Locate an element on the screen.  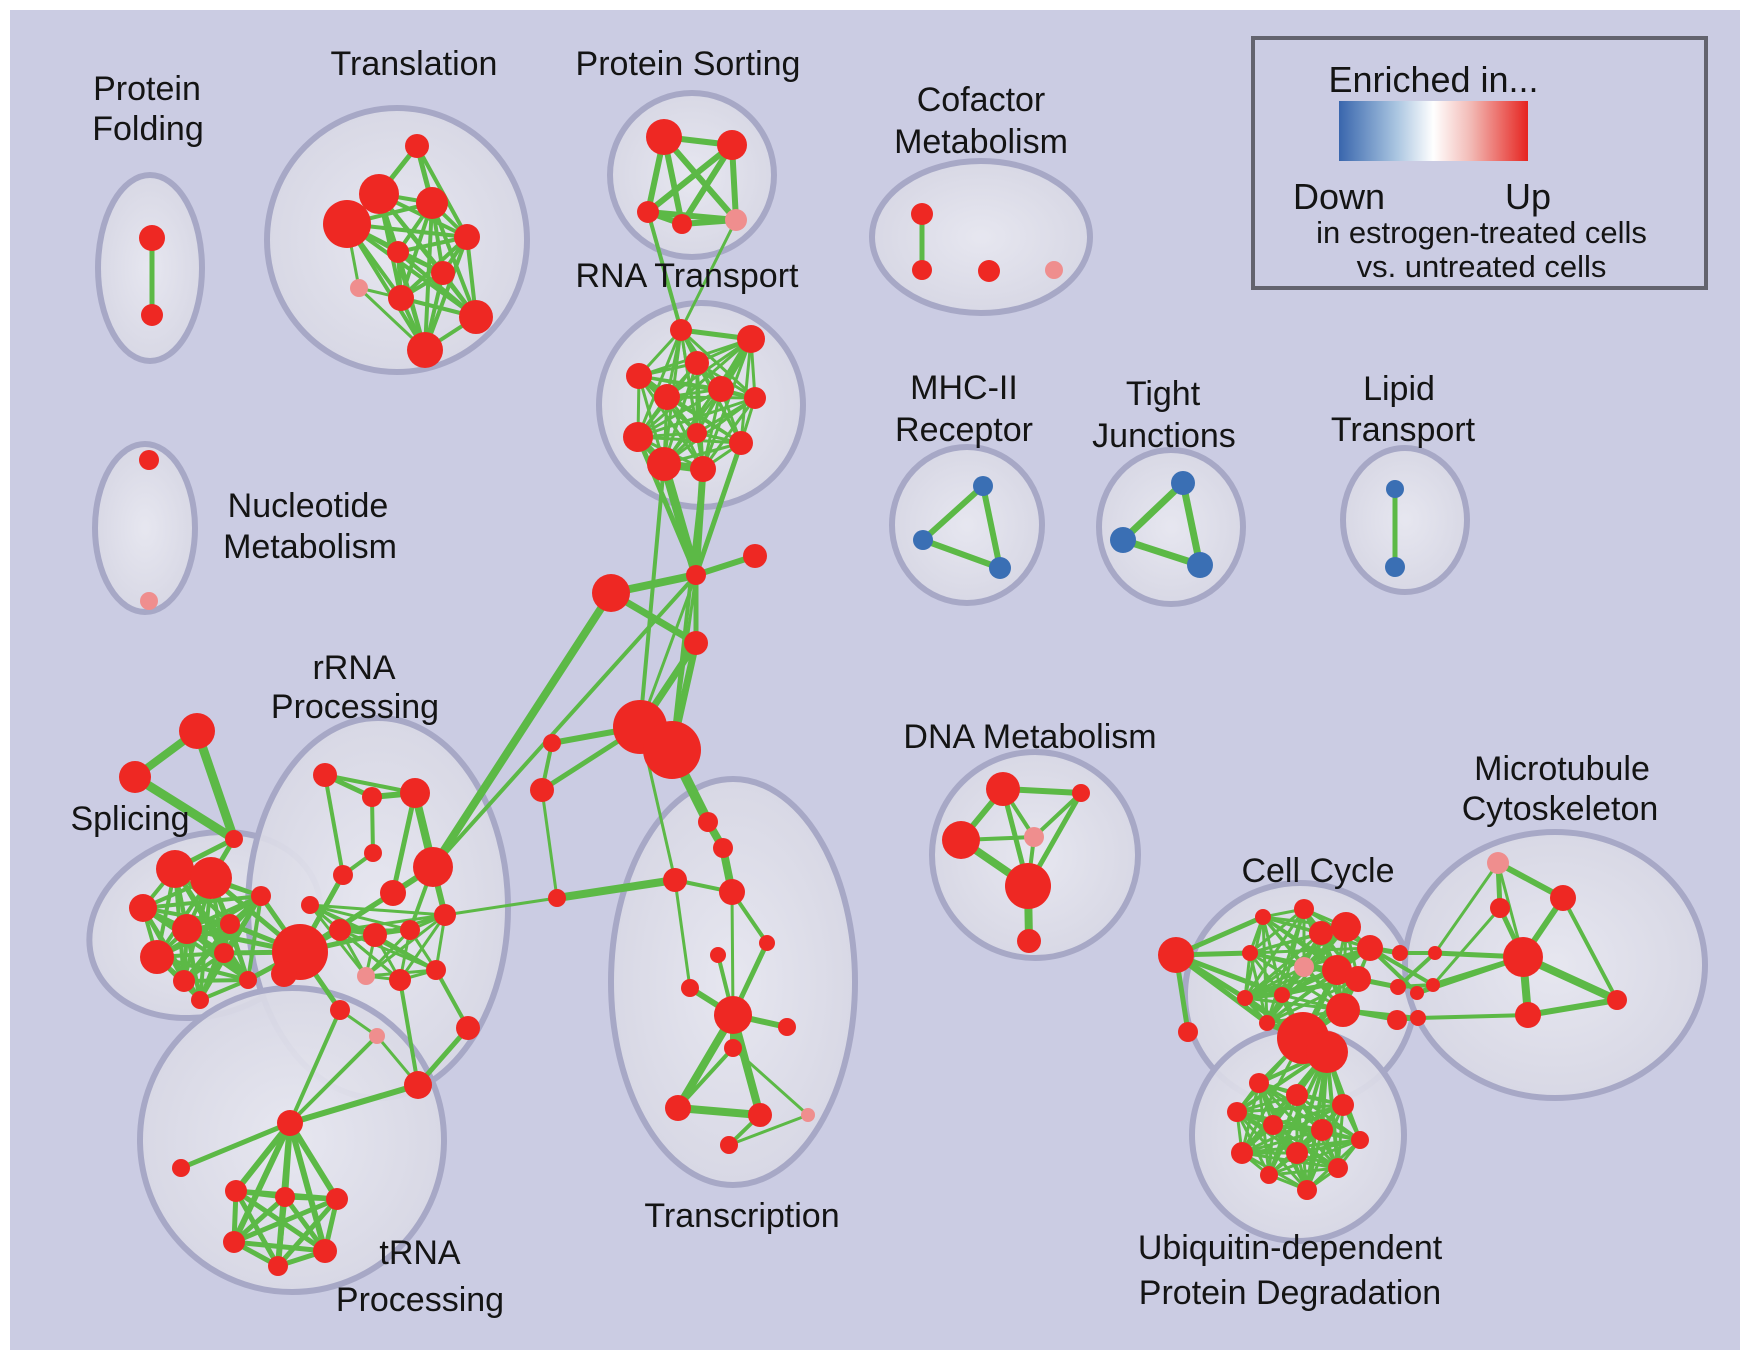
gene-set-node-sp10 is located at coordinates (200, 1000).